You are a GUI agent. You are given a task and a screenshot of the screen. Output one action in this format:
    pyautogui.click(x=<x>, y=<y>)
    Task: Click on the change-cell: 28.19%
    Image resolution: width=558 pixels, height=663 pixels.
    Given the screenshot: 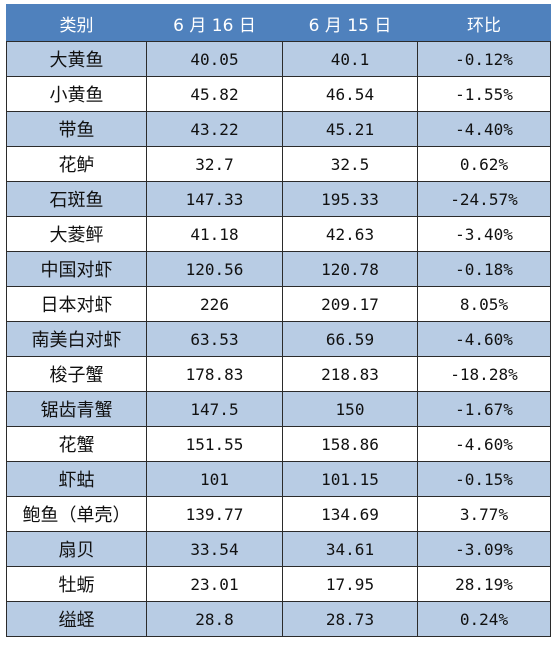 What is the action you would take?
    pyautogui.click(x=484, y=584)
    